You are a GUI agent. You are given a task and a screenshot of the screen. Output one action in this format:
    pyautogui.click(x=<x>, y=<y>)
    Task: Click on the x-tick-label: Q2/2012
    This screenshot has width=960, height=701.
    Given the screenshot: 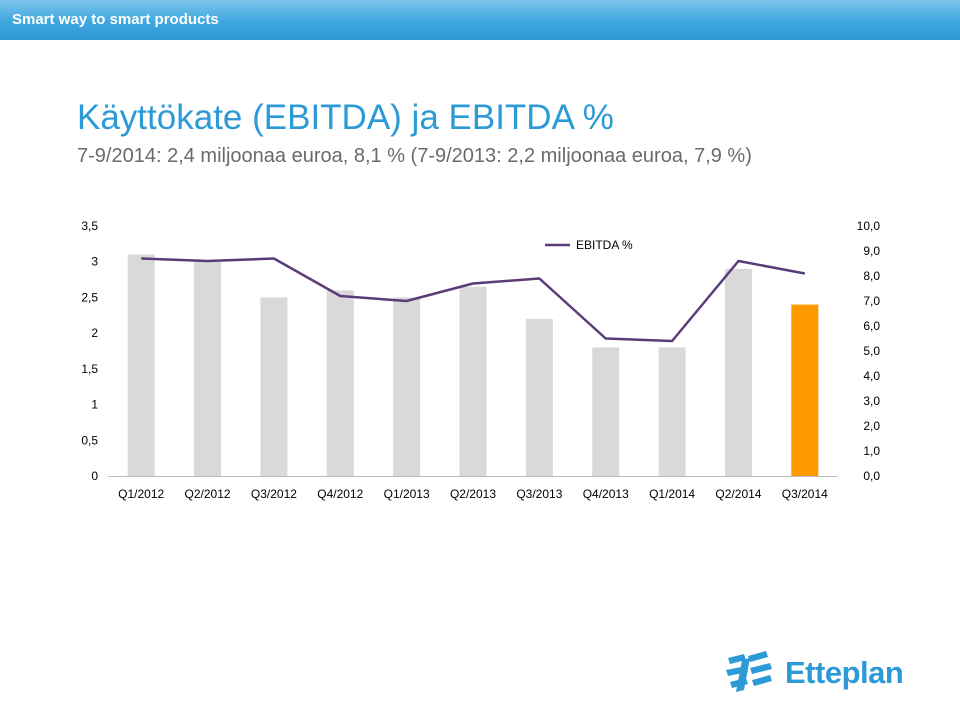 What is the action you would take?
    pyautogui.click(x=208, y=494)
    